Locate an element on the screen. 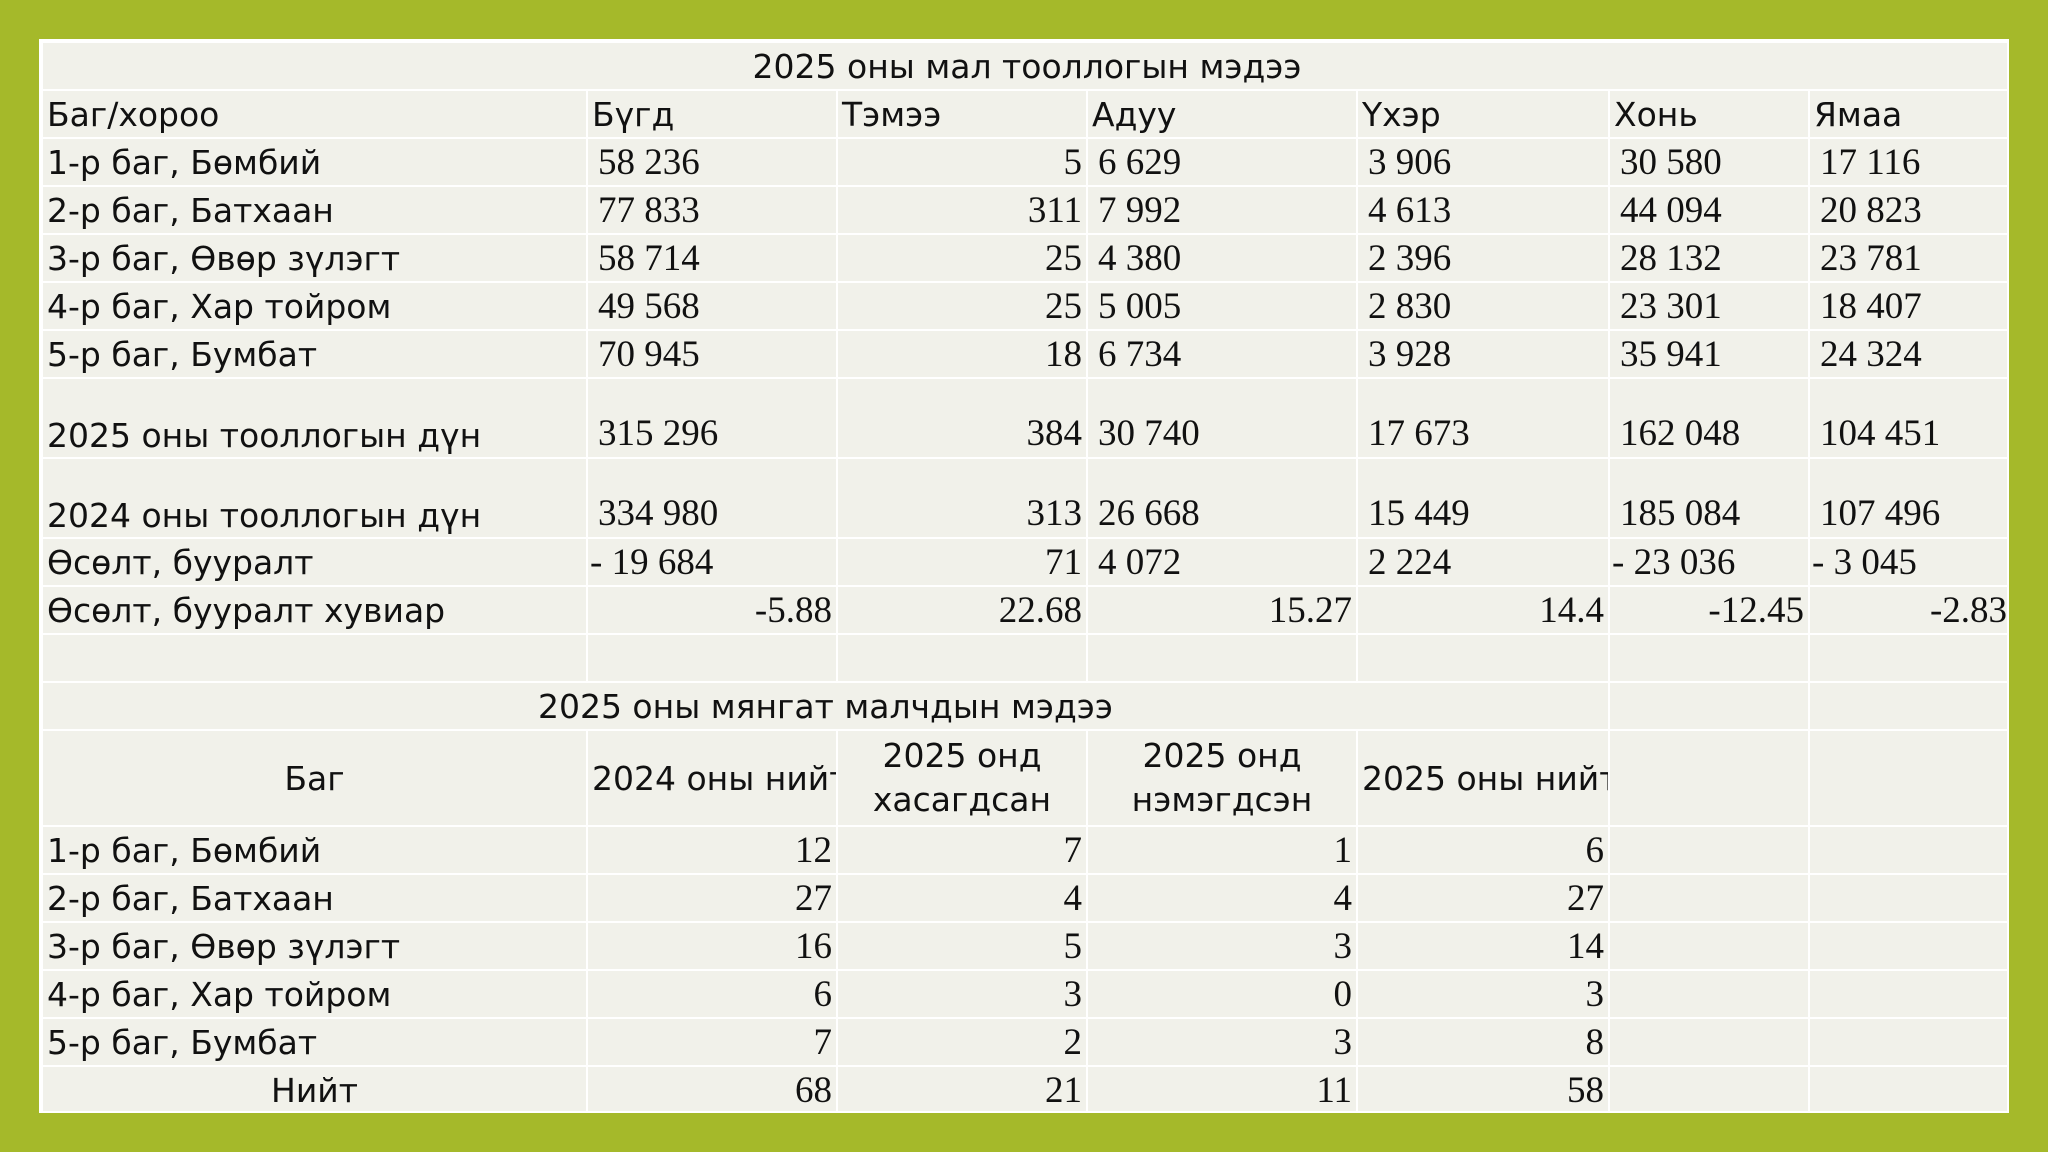  header-cell: Баг/хороо is located at coordinates (314, 114).